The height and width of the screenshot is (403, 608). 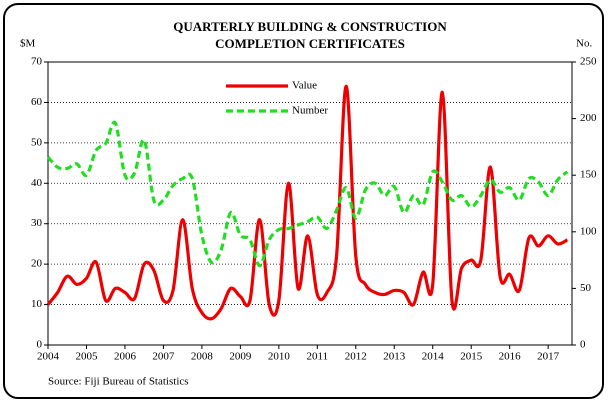 What do you see at coordinates (40, 345) in the screenshot?
I see `y-tick-label: 0` at bounding box center [40, 345].